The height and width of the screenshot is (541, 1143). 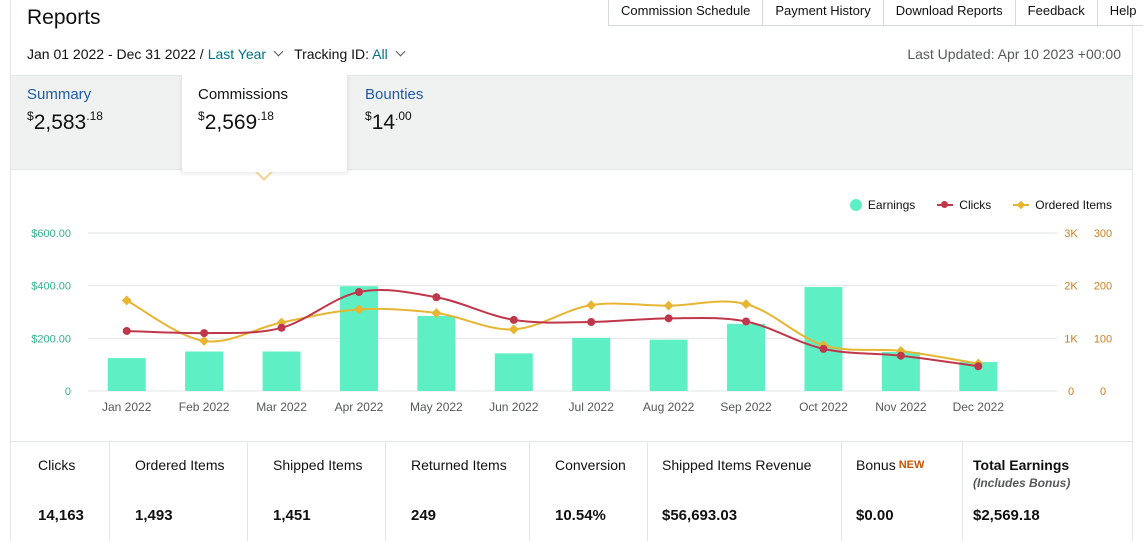 What do you see at coordinates (589, 491) in the screenshot?
I see `stat-conversion: Conversion 10.54%` at bounding box center [589, 491].